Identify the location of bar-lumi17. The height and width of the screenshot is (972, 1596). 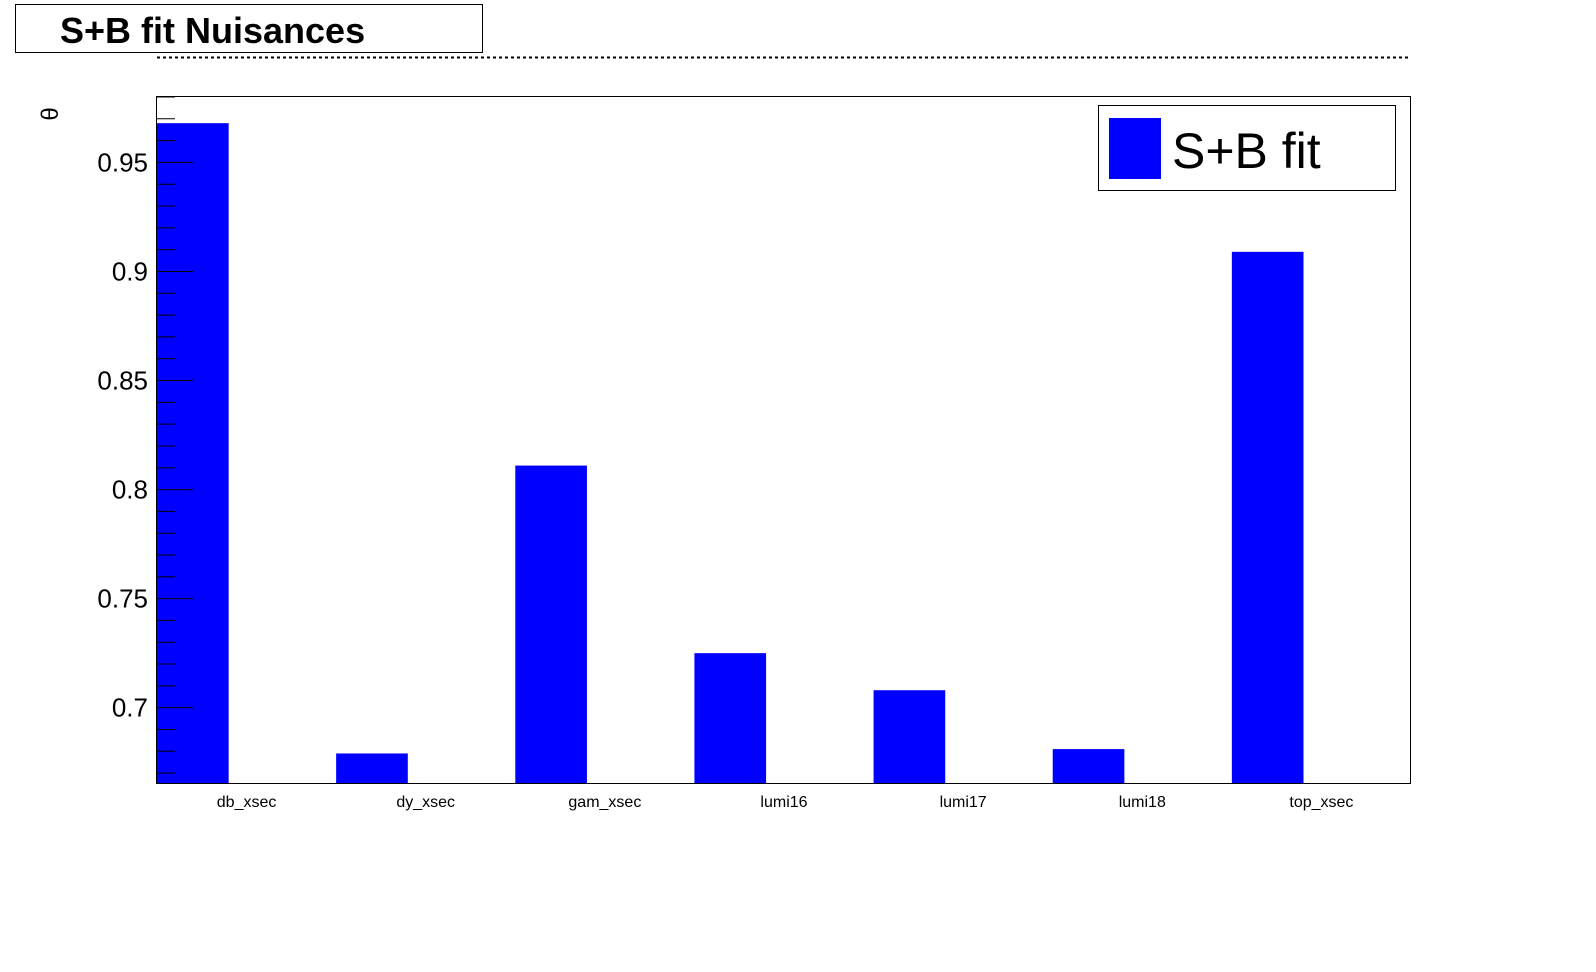
(909, 737).